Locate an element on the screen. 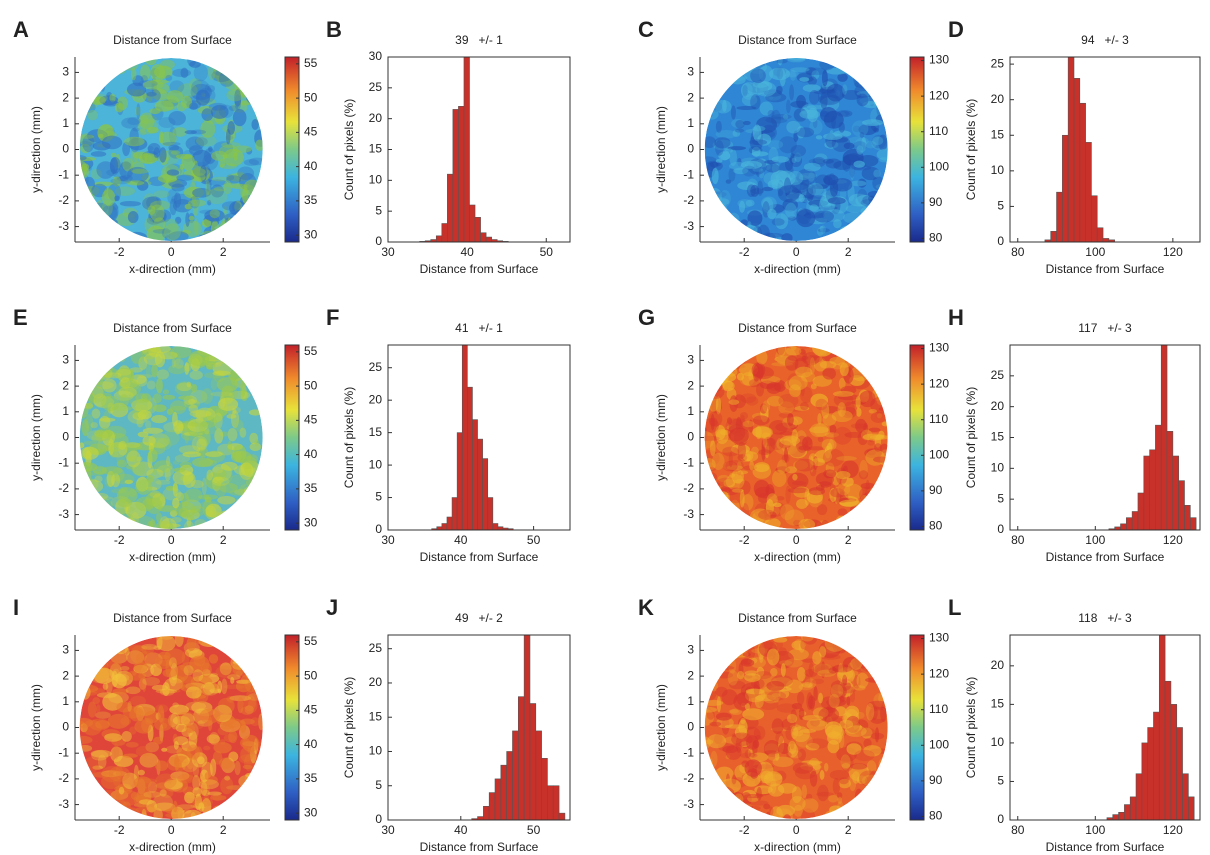 This screenshot has height=855, width=1210. chart-title: Distance from Surface is located at coordinates (172, 618).